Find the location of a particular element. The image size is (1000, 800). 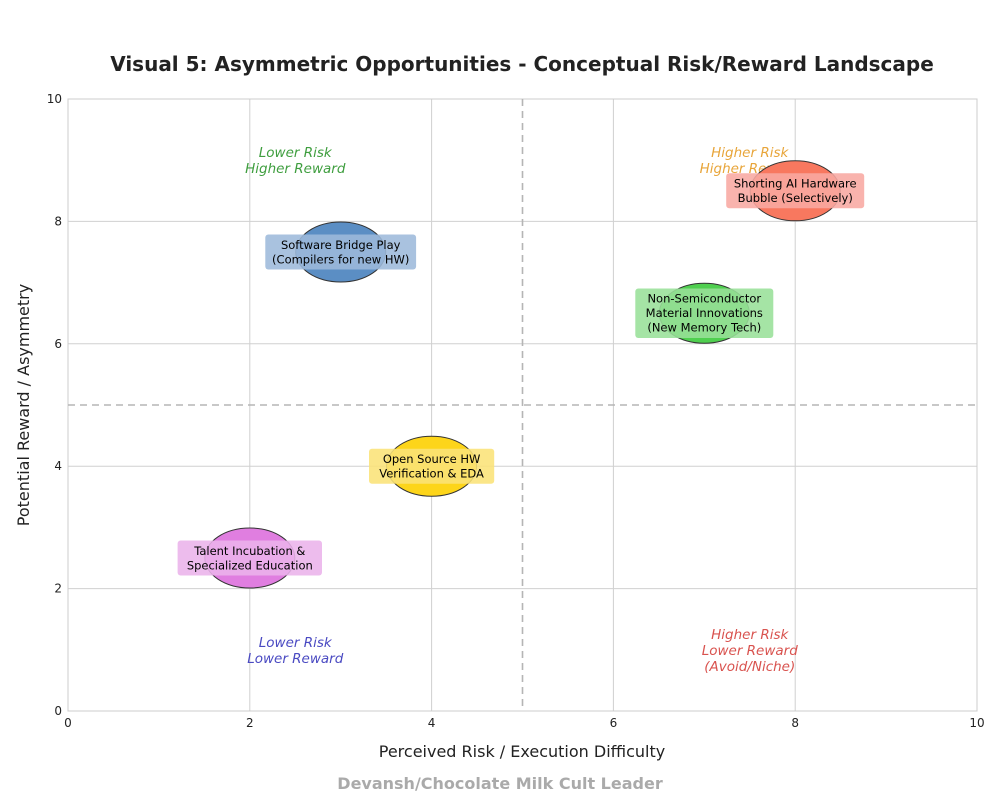

y-tick-label: 6 is located at coordinates (58, 344).